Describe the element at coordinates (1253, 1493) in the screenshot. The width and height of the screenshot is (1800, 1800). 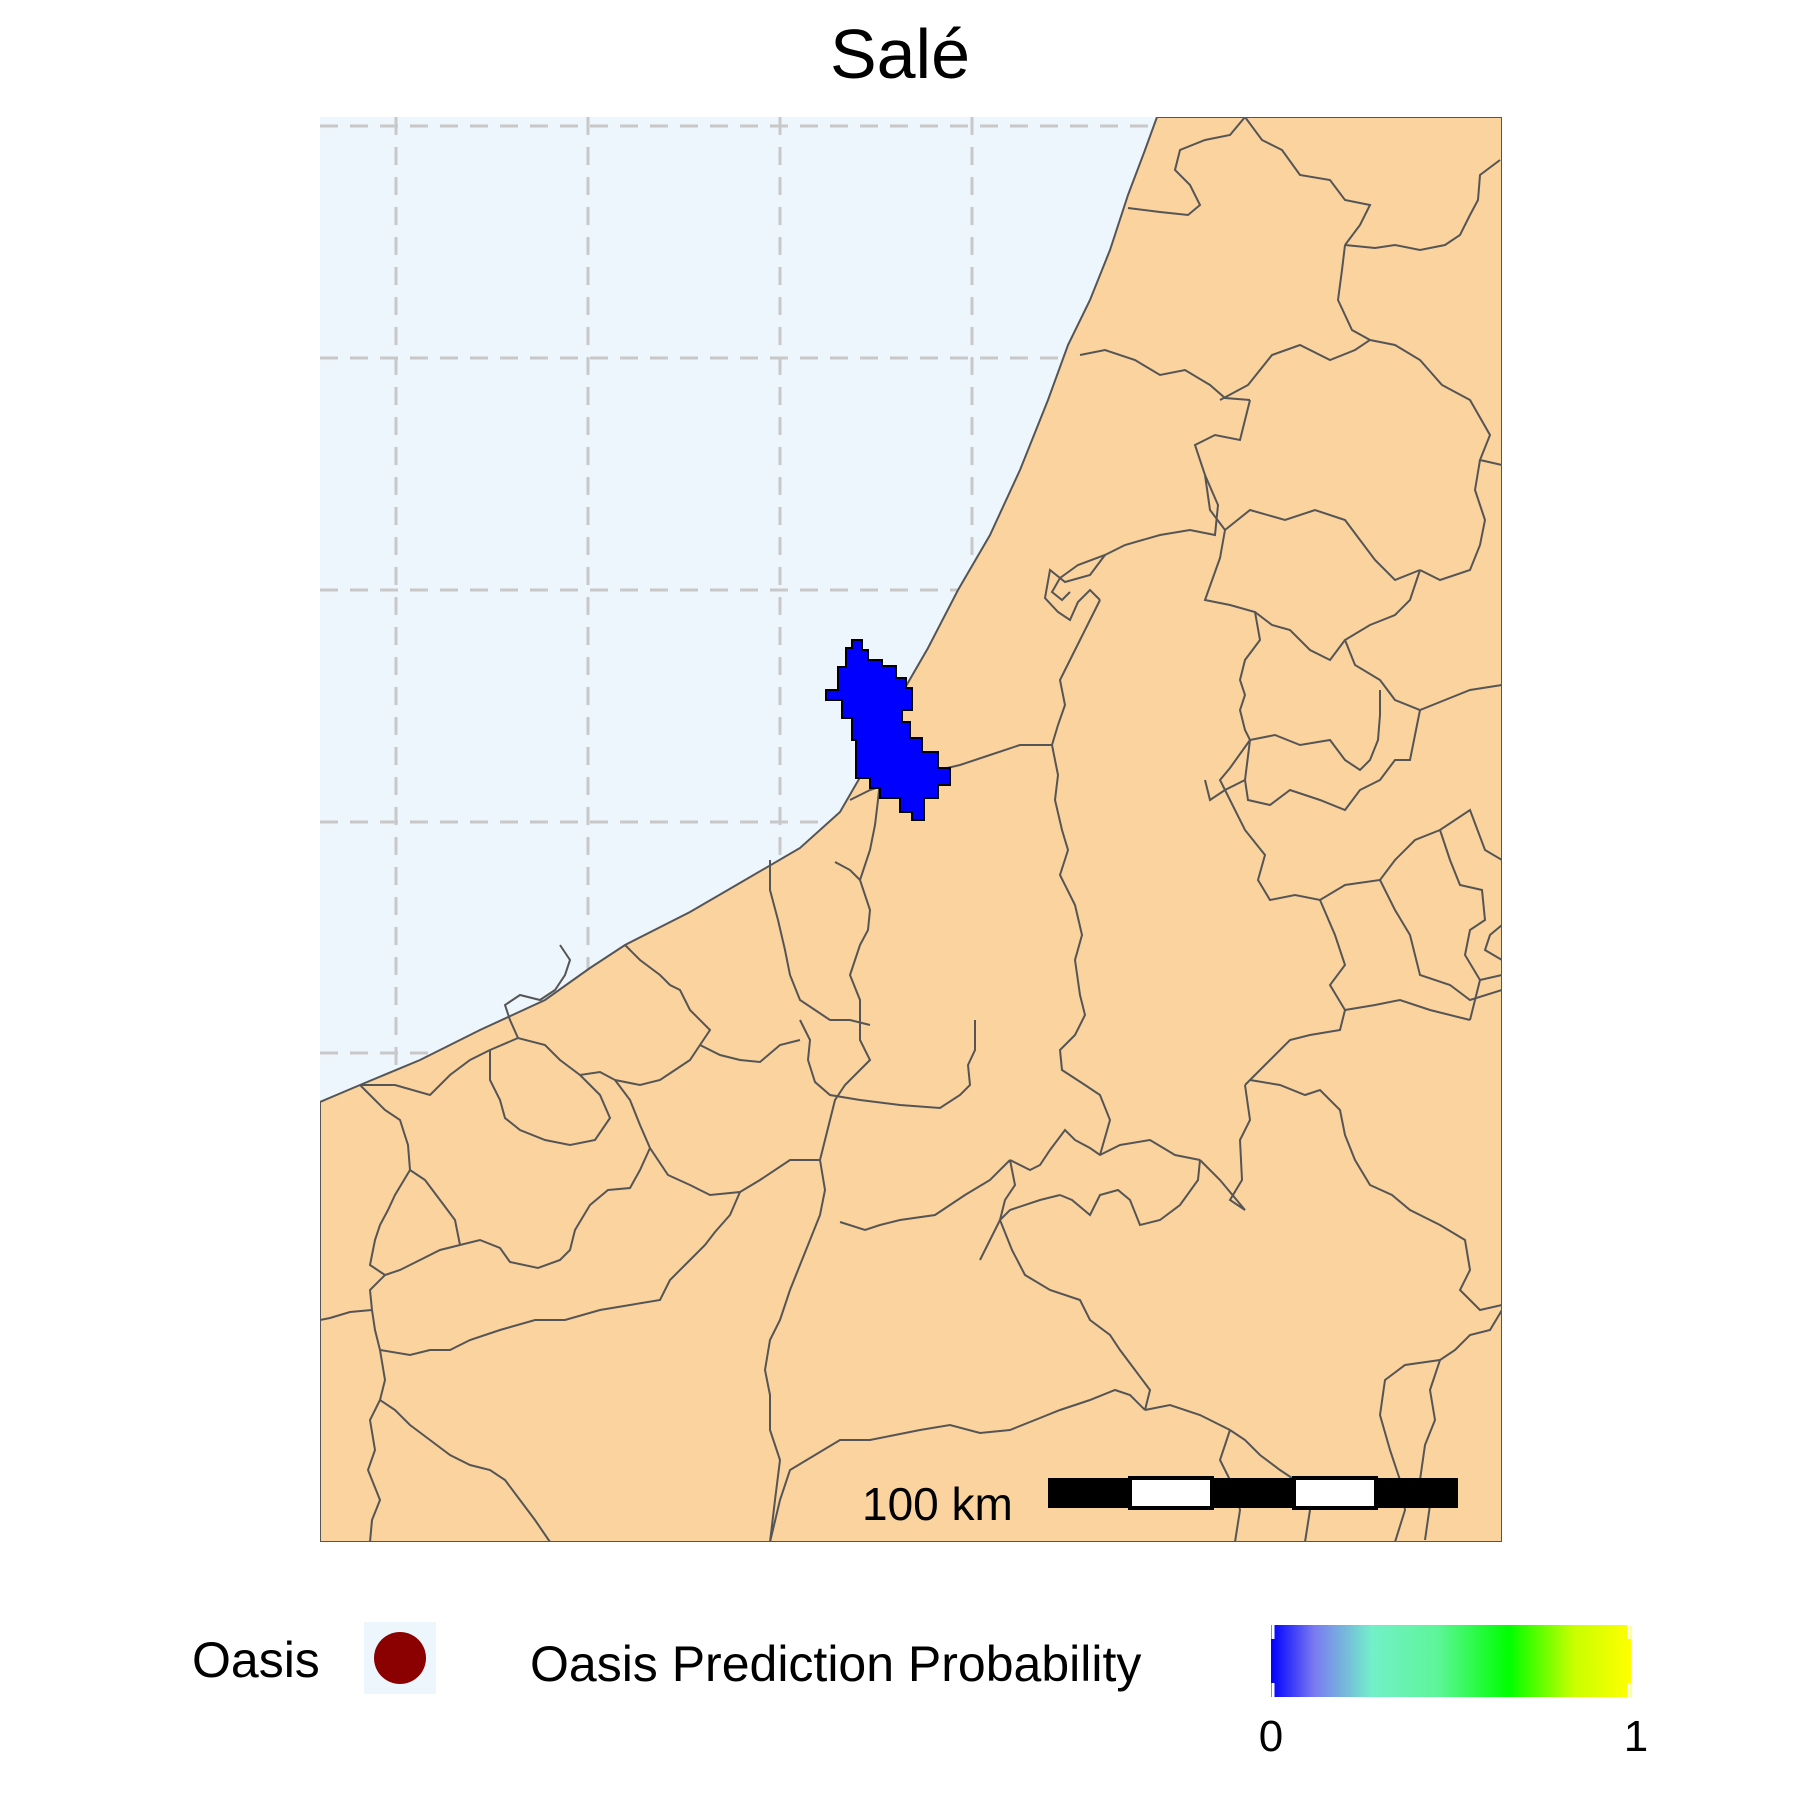
I see `scale-bar` at that location.